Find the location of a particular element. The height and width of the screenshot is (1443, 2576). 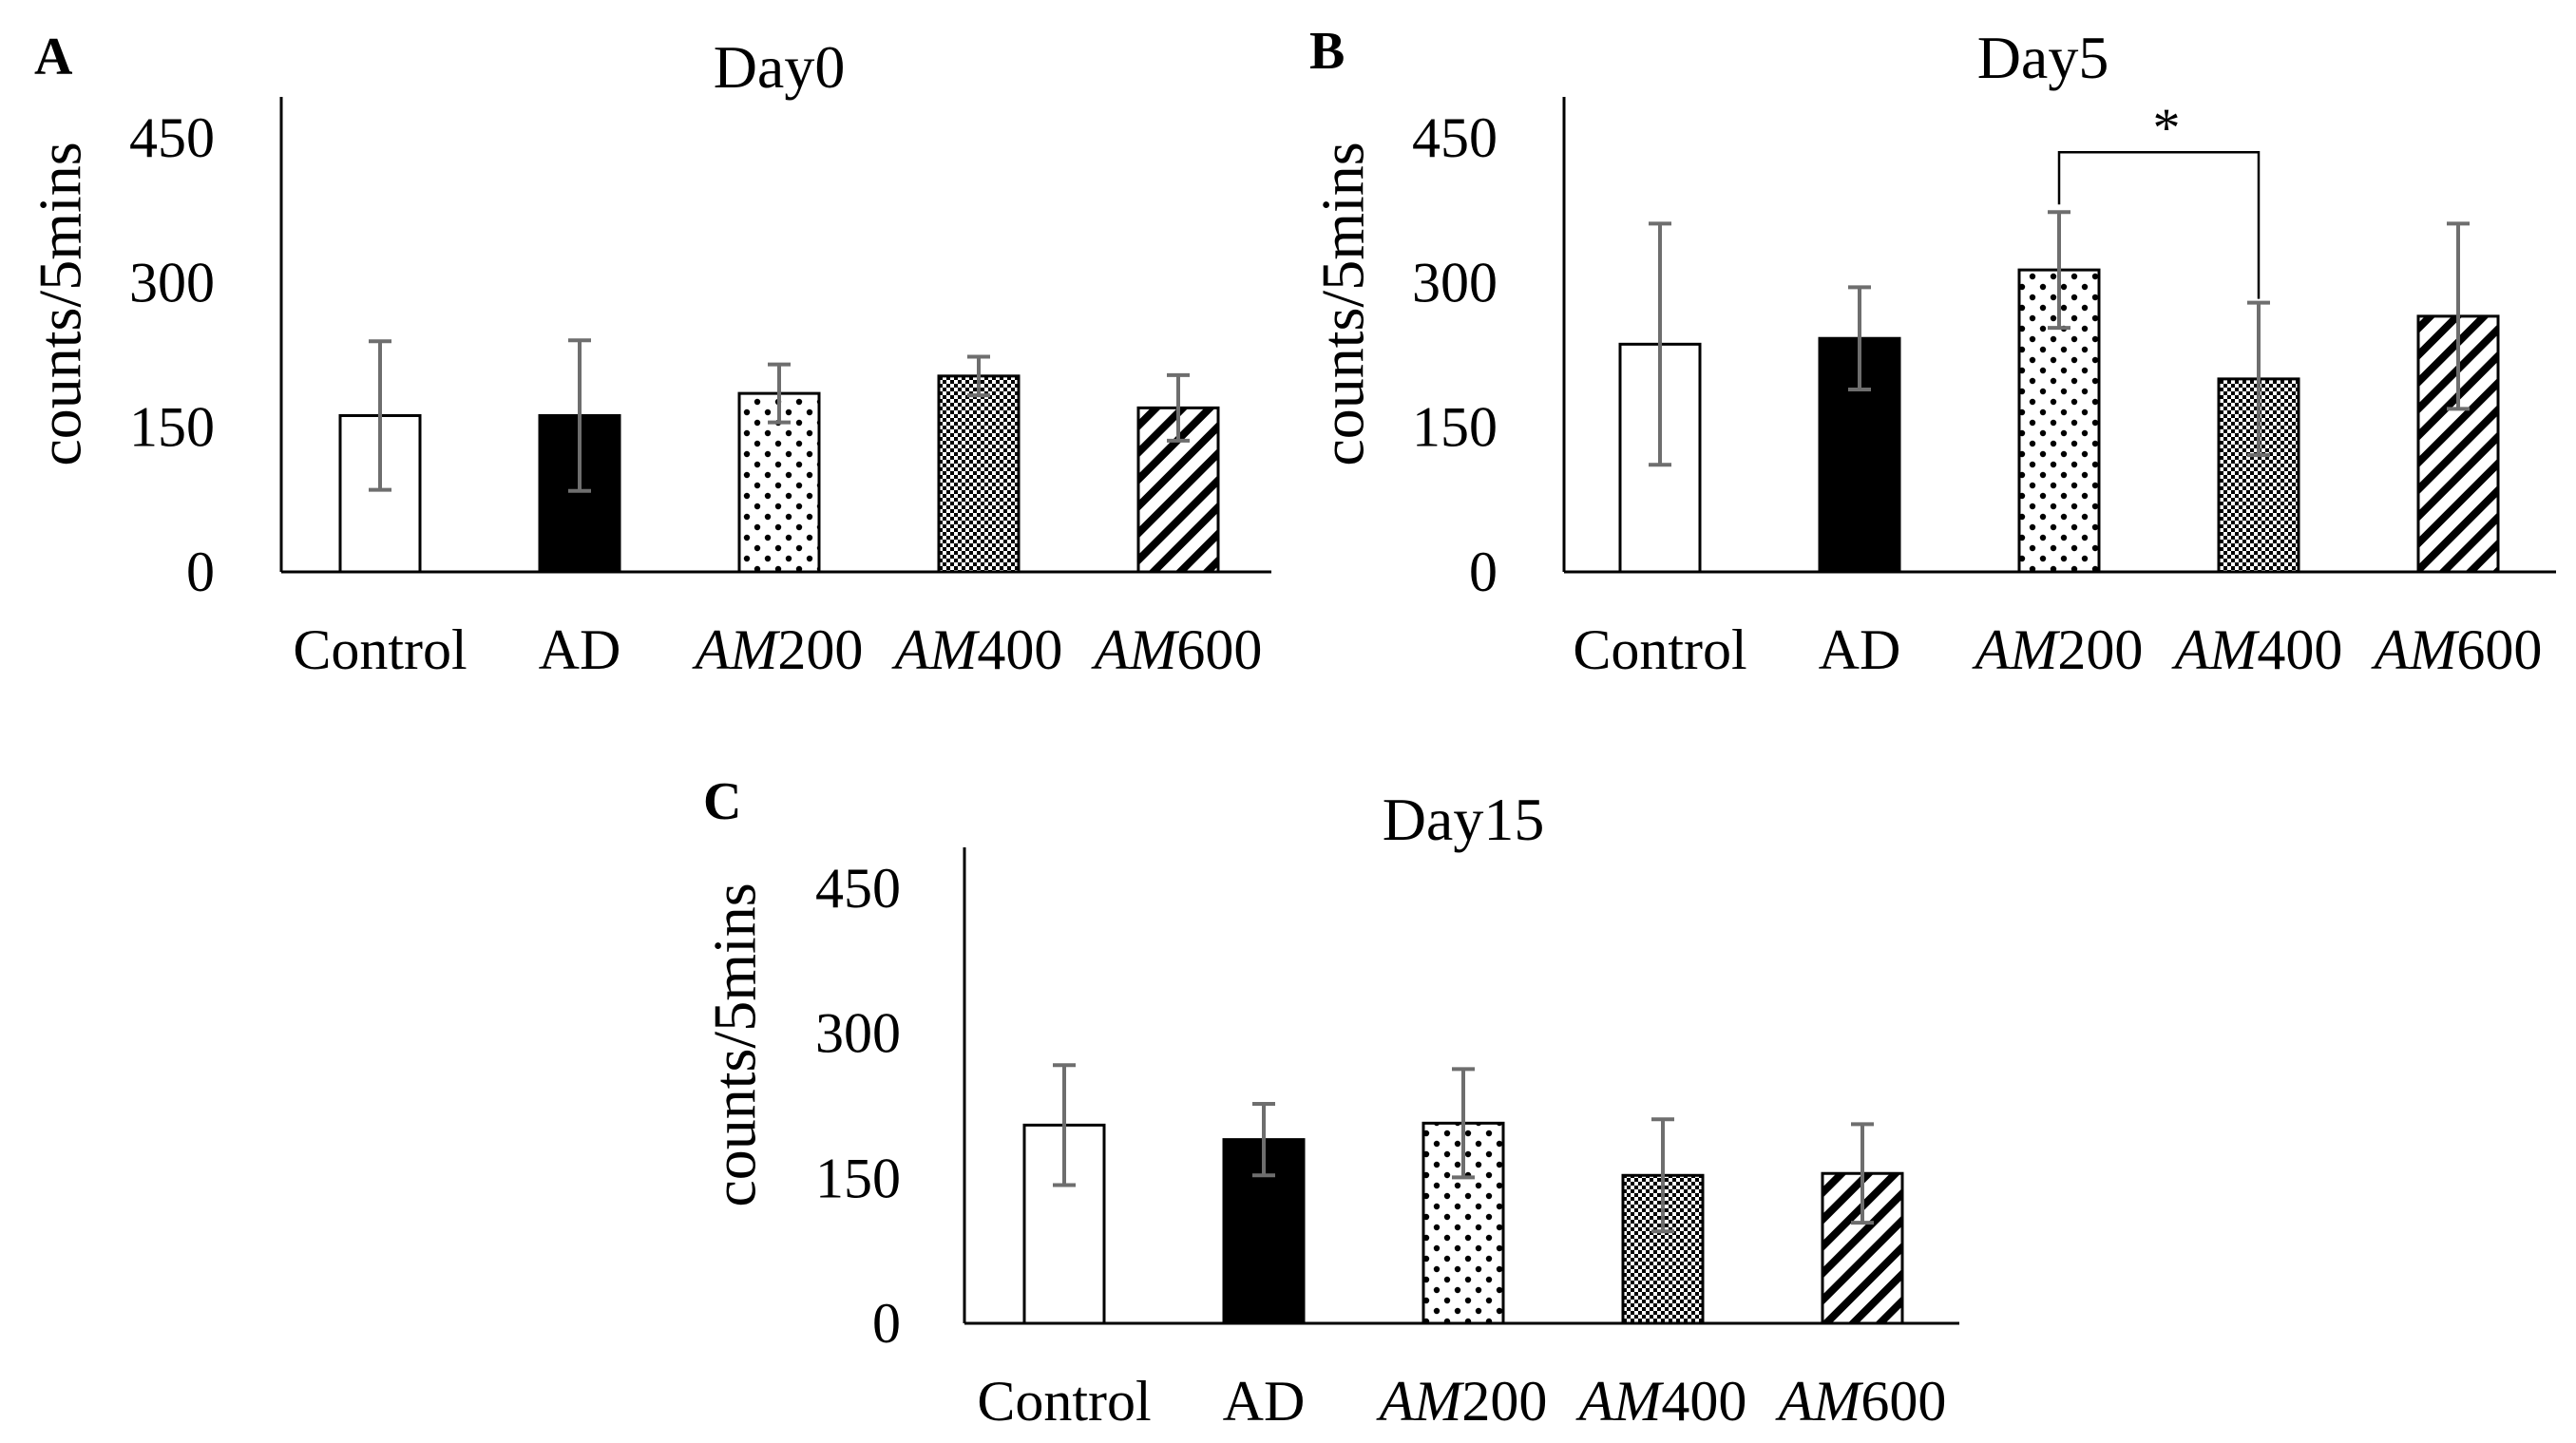

chart-title: Day15 is located at coordinates (1464, 819).